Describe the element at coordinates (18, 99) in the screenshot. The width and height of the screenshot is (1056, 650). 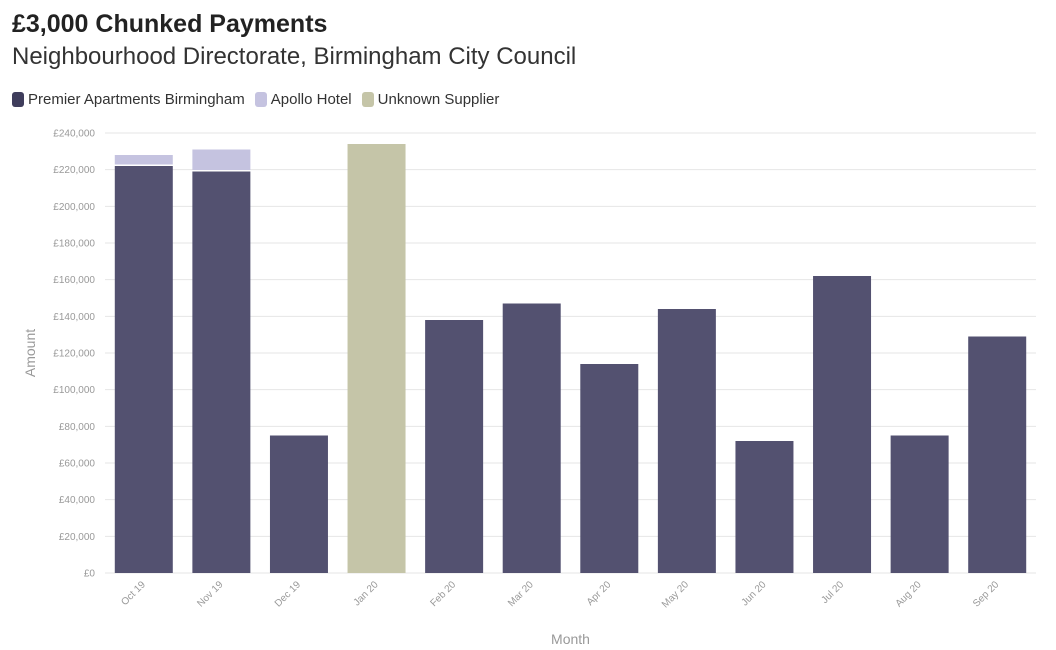
I see `legend-swatch-premier` at that location.